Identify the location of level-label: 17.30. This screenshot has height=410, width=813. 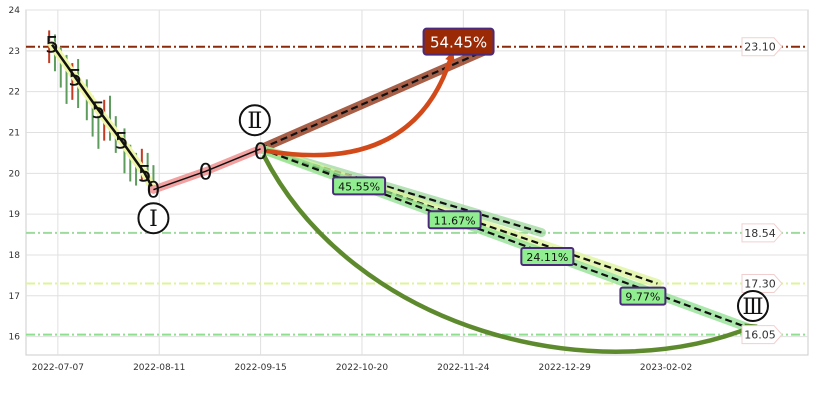
(760, 284).